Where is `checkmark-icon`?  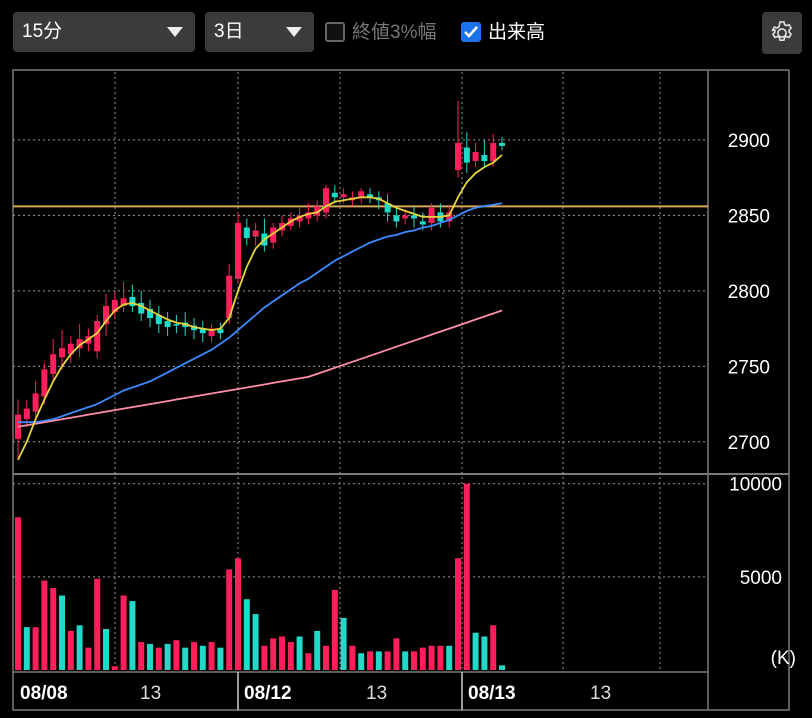
checkmark-icon is located at coordinates (471, 32).